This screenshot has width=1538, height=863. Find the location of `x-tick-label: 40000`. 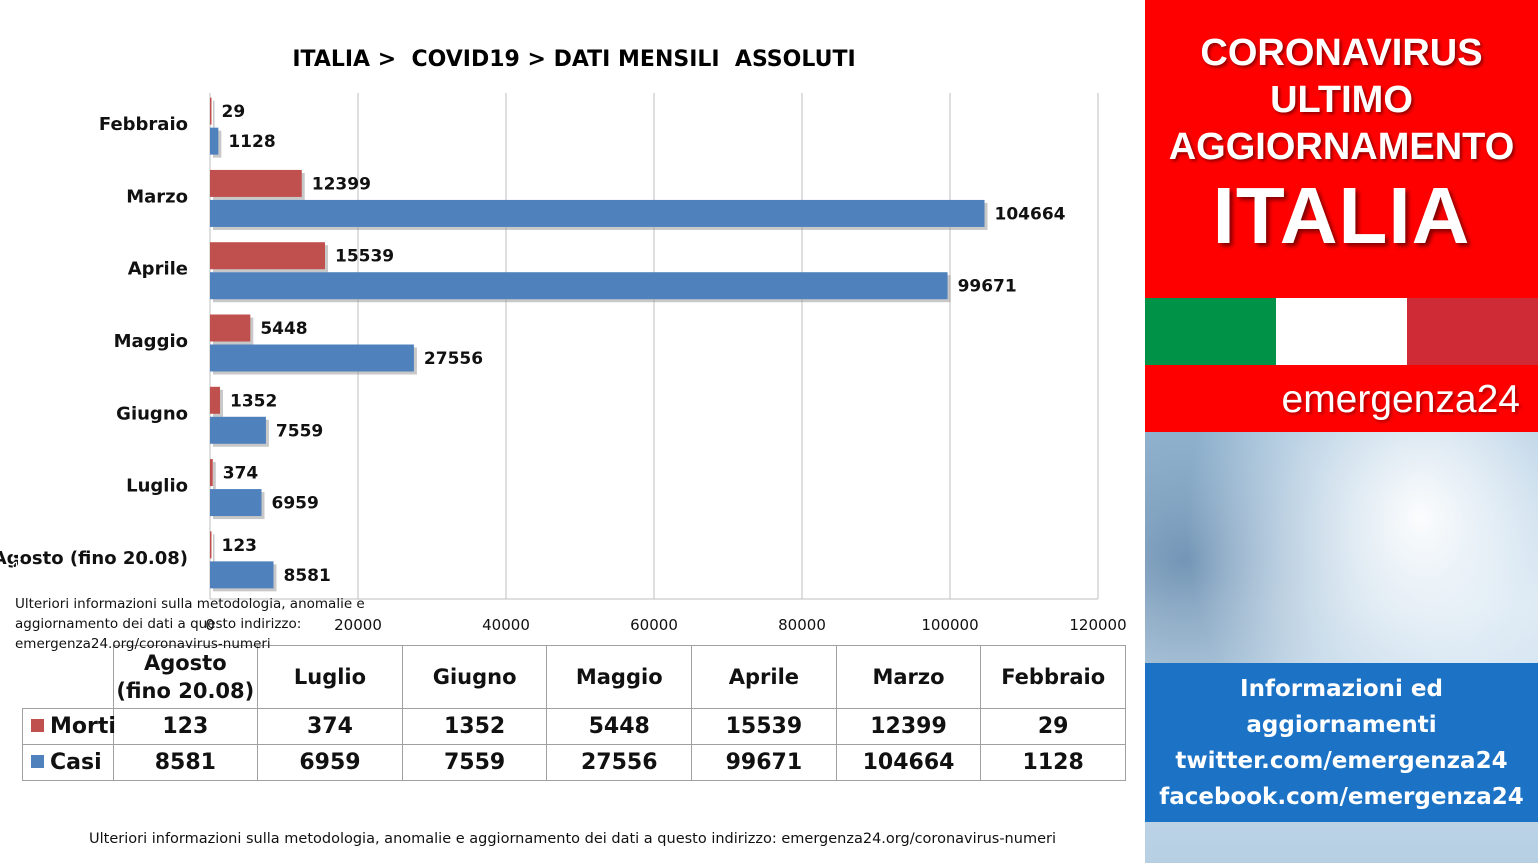

x-tick-label: 40000 is located at coordinates (506, 625).